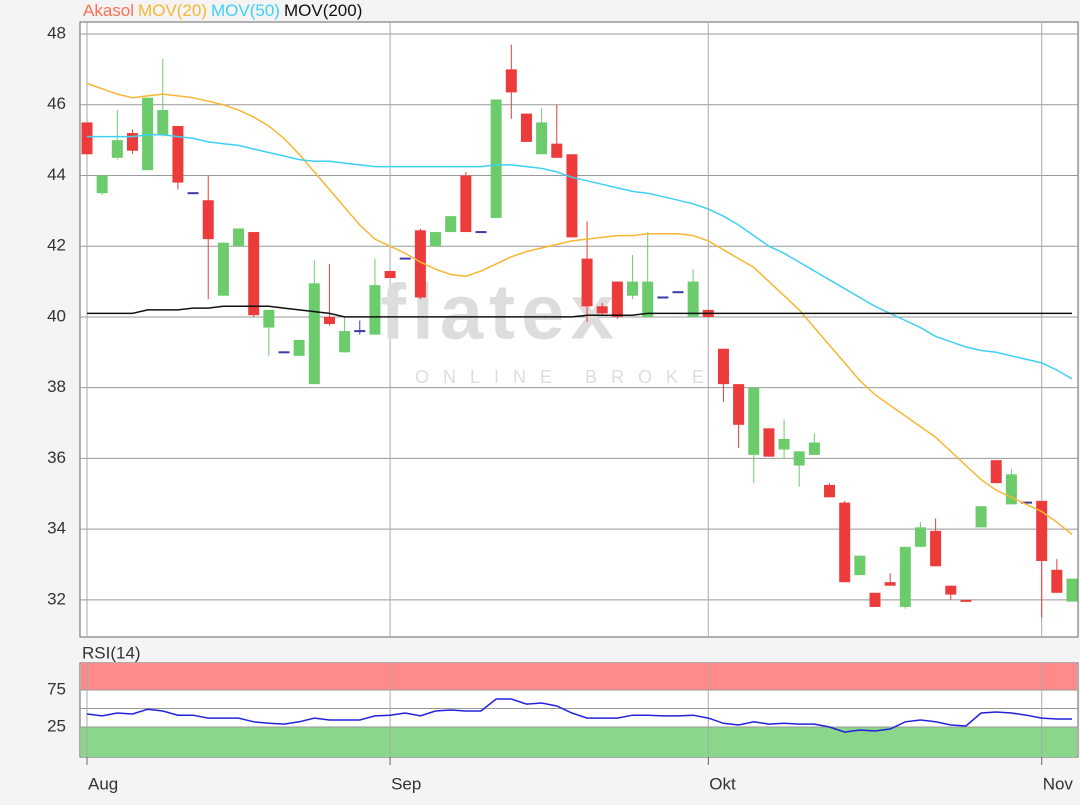  Describe the element at coordinates (56, 386) in the screenshot. I see `y-tick-label: 38` at that location.